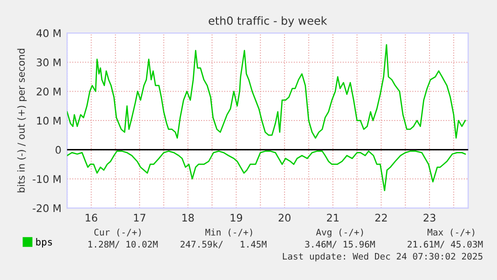 The image size is (497, 280). Describe the element at coordinates (48, 33) in the screenshot. I see `y-tick-label: 40 M` at that location.